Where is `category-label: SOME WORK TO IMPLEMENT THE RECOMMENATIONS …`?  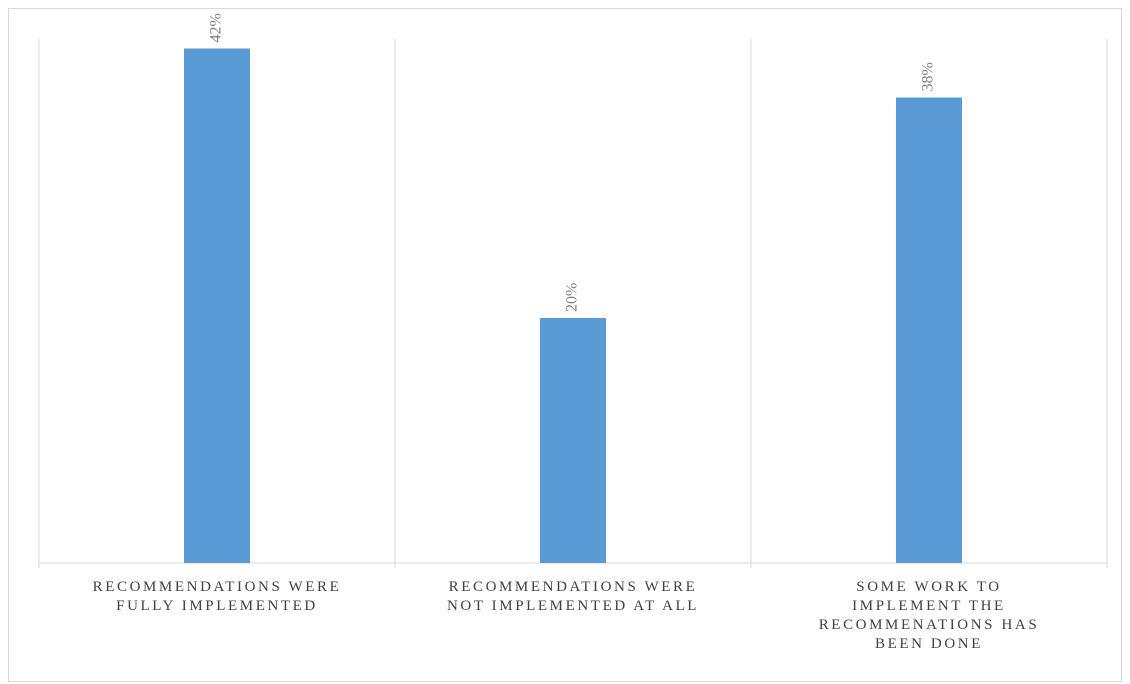
category-label: SOME WORK TO IMPLEMENT THE RECOMMENATIONS … is located at coordinates (929, 615).